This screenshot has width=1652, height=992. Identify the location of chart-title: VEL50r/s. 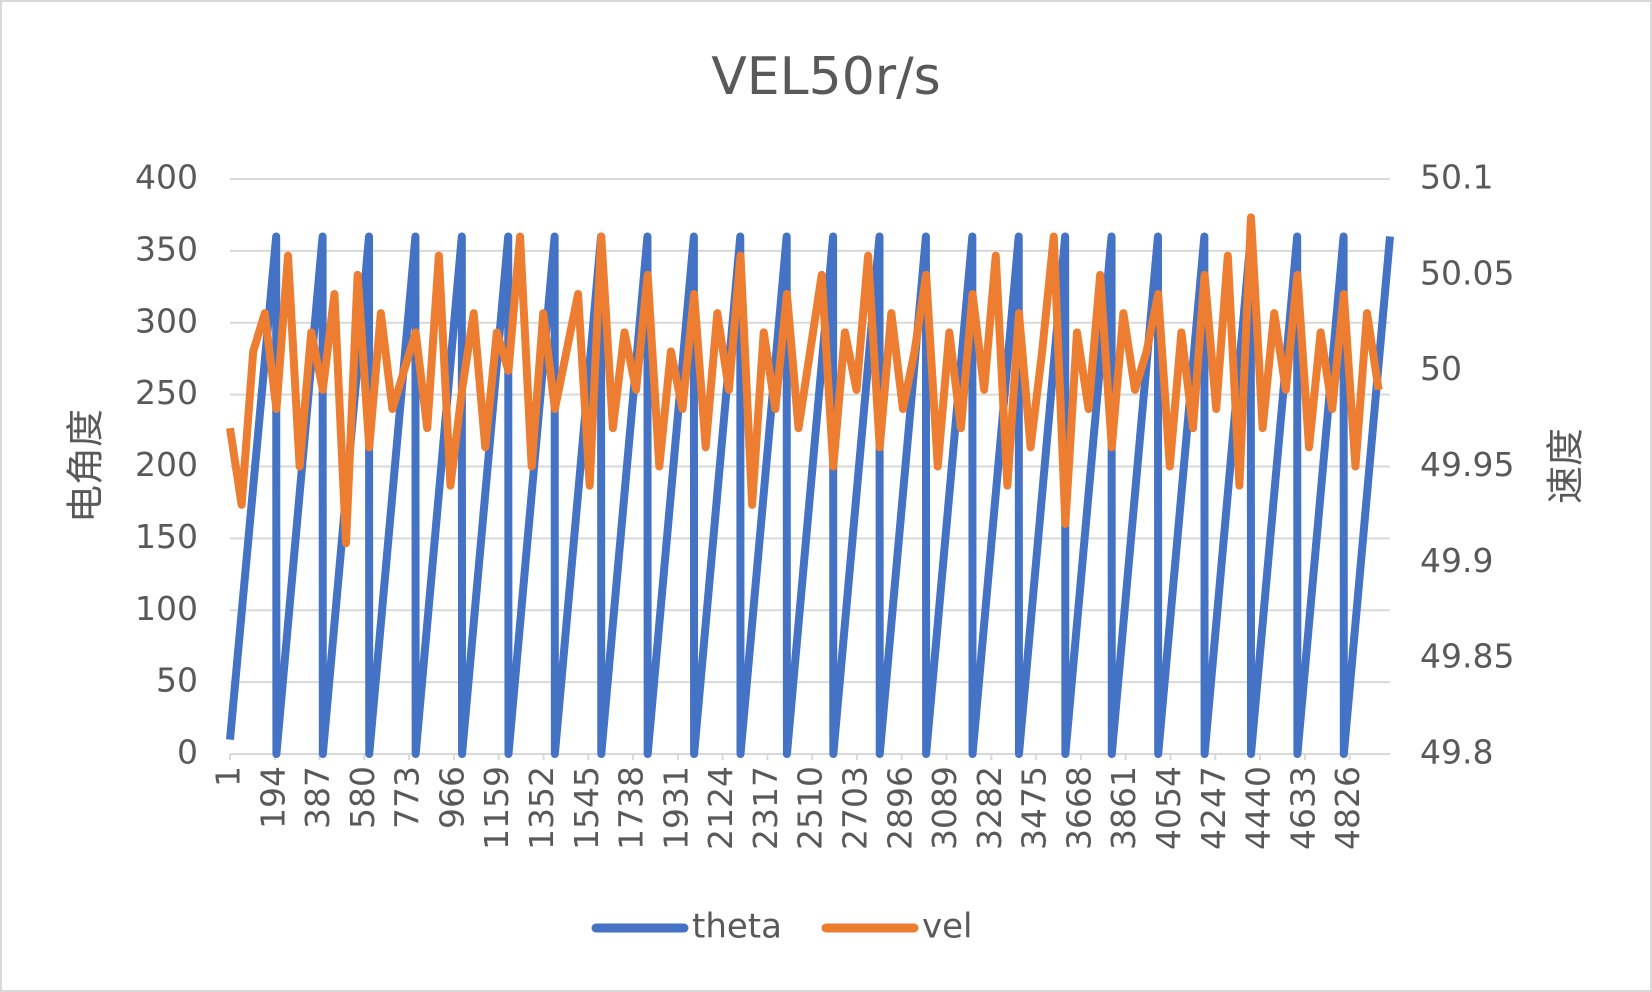
(826, 77).